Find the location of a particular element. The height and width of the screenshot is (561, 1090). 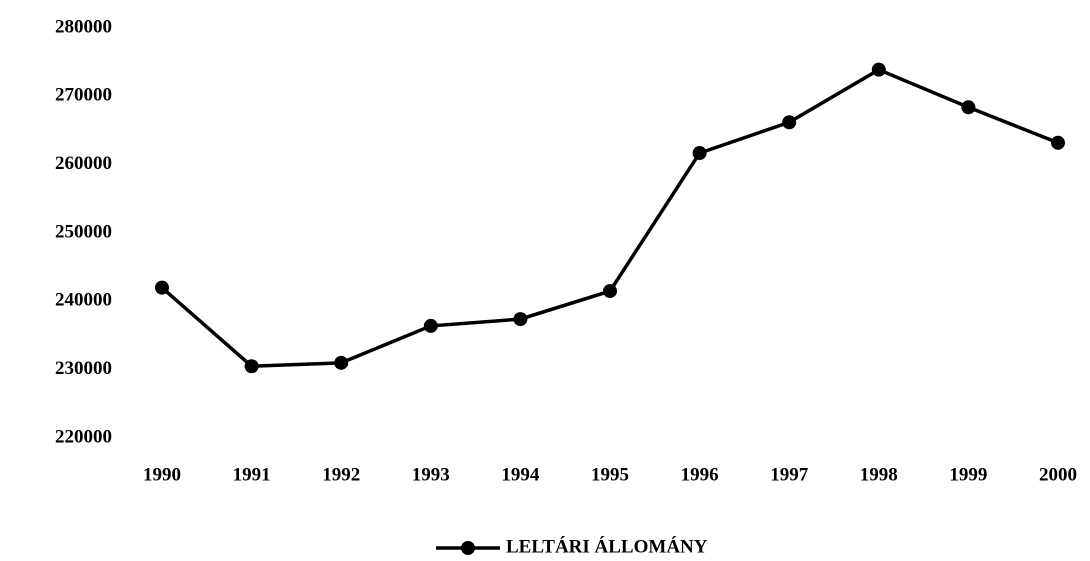

x-tick-label: 1991 is located at coordinates (252, 474).